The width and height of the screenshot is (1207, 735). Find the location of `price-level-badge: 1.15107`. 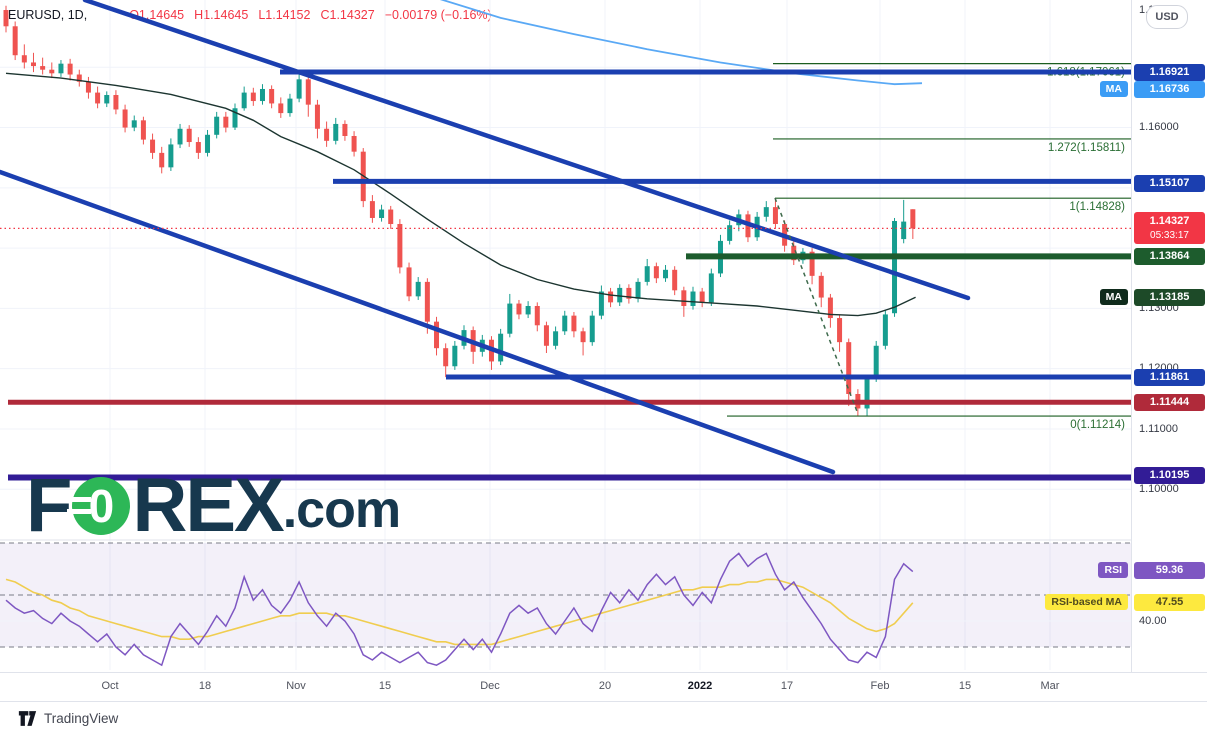

price-level-badge: 1.15107 is located at coordinates (1169, 183).